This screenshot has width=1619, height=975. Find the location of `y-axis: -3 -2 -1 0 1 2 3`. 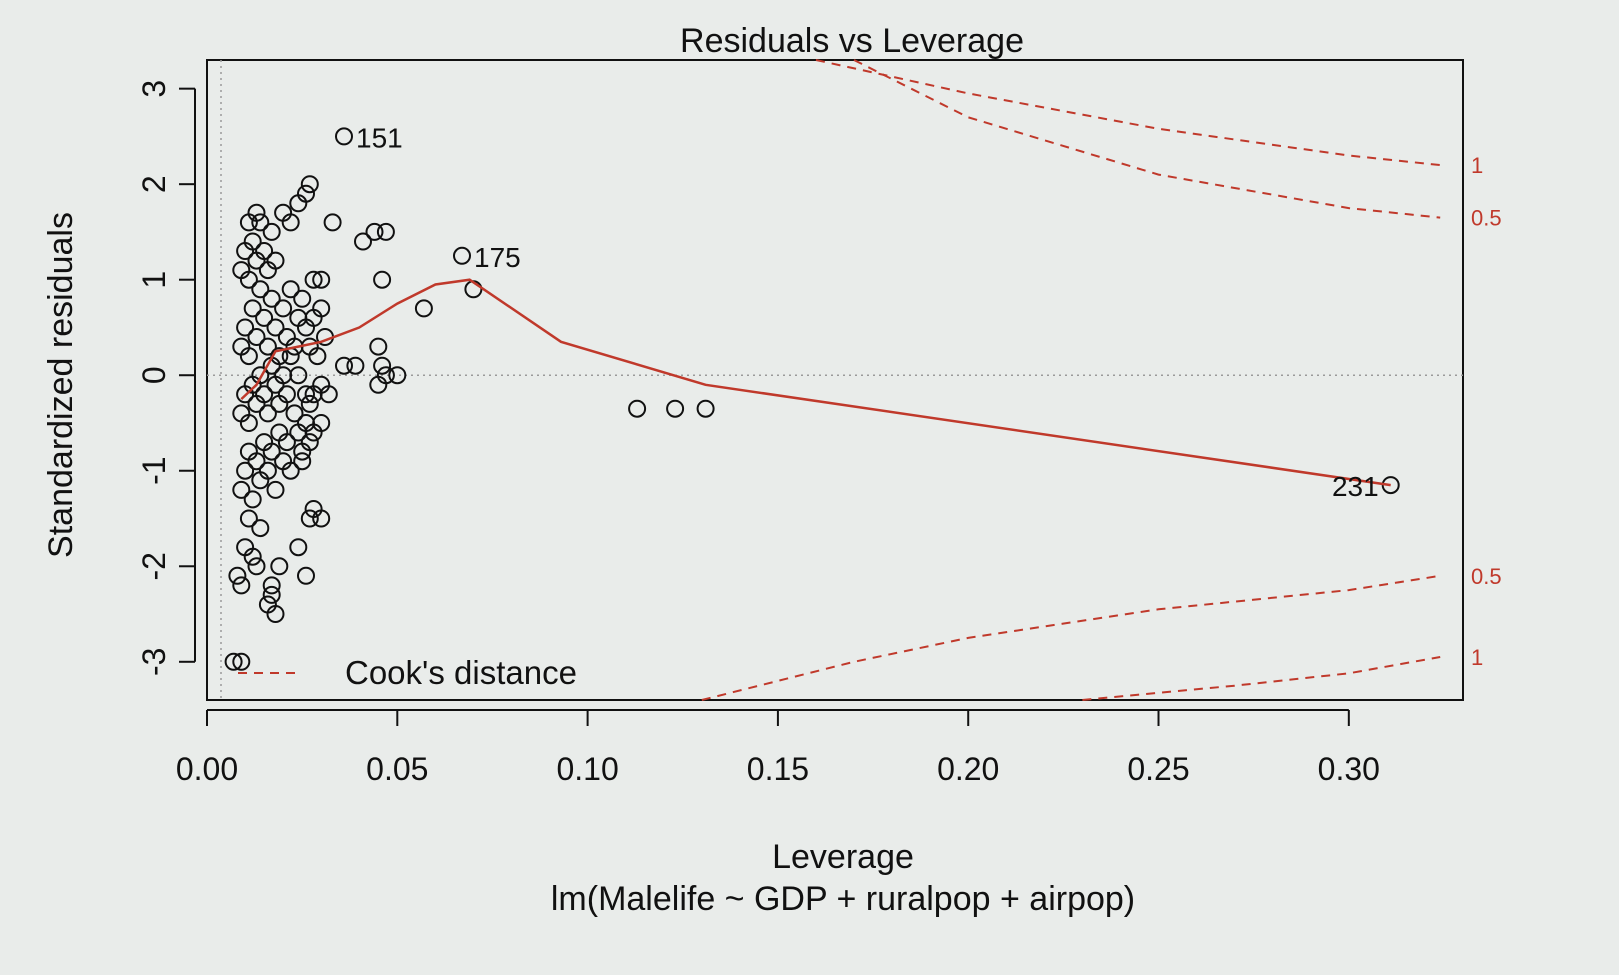

y-axis: -3 -2 -1 0 1 2 3 is located at coordinates (166, 378).